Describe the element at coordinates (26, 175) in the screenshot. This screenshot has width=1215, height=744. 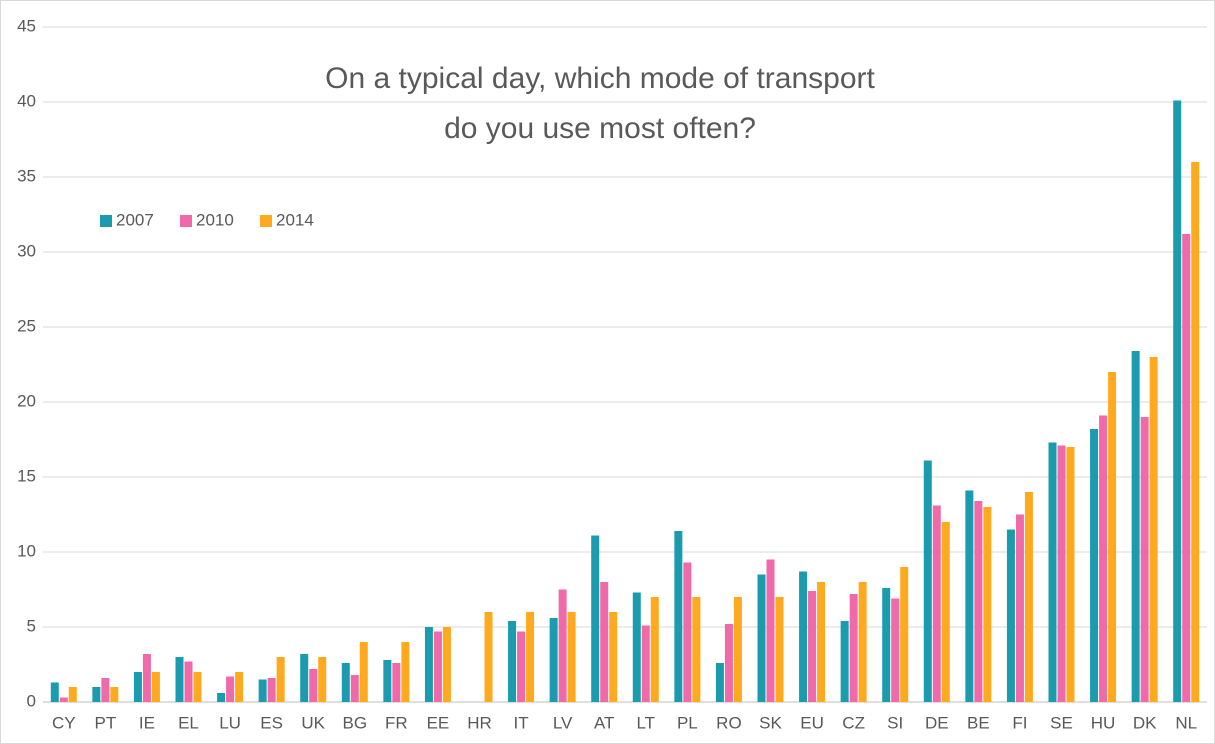
I see `y-tick-label: 35` at that location.